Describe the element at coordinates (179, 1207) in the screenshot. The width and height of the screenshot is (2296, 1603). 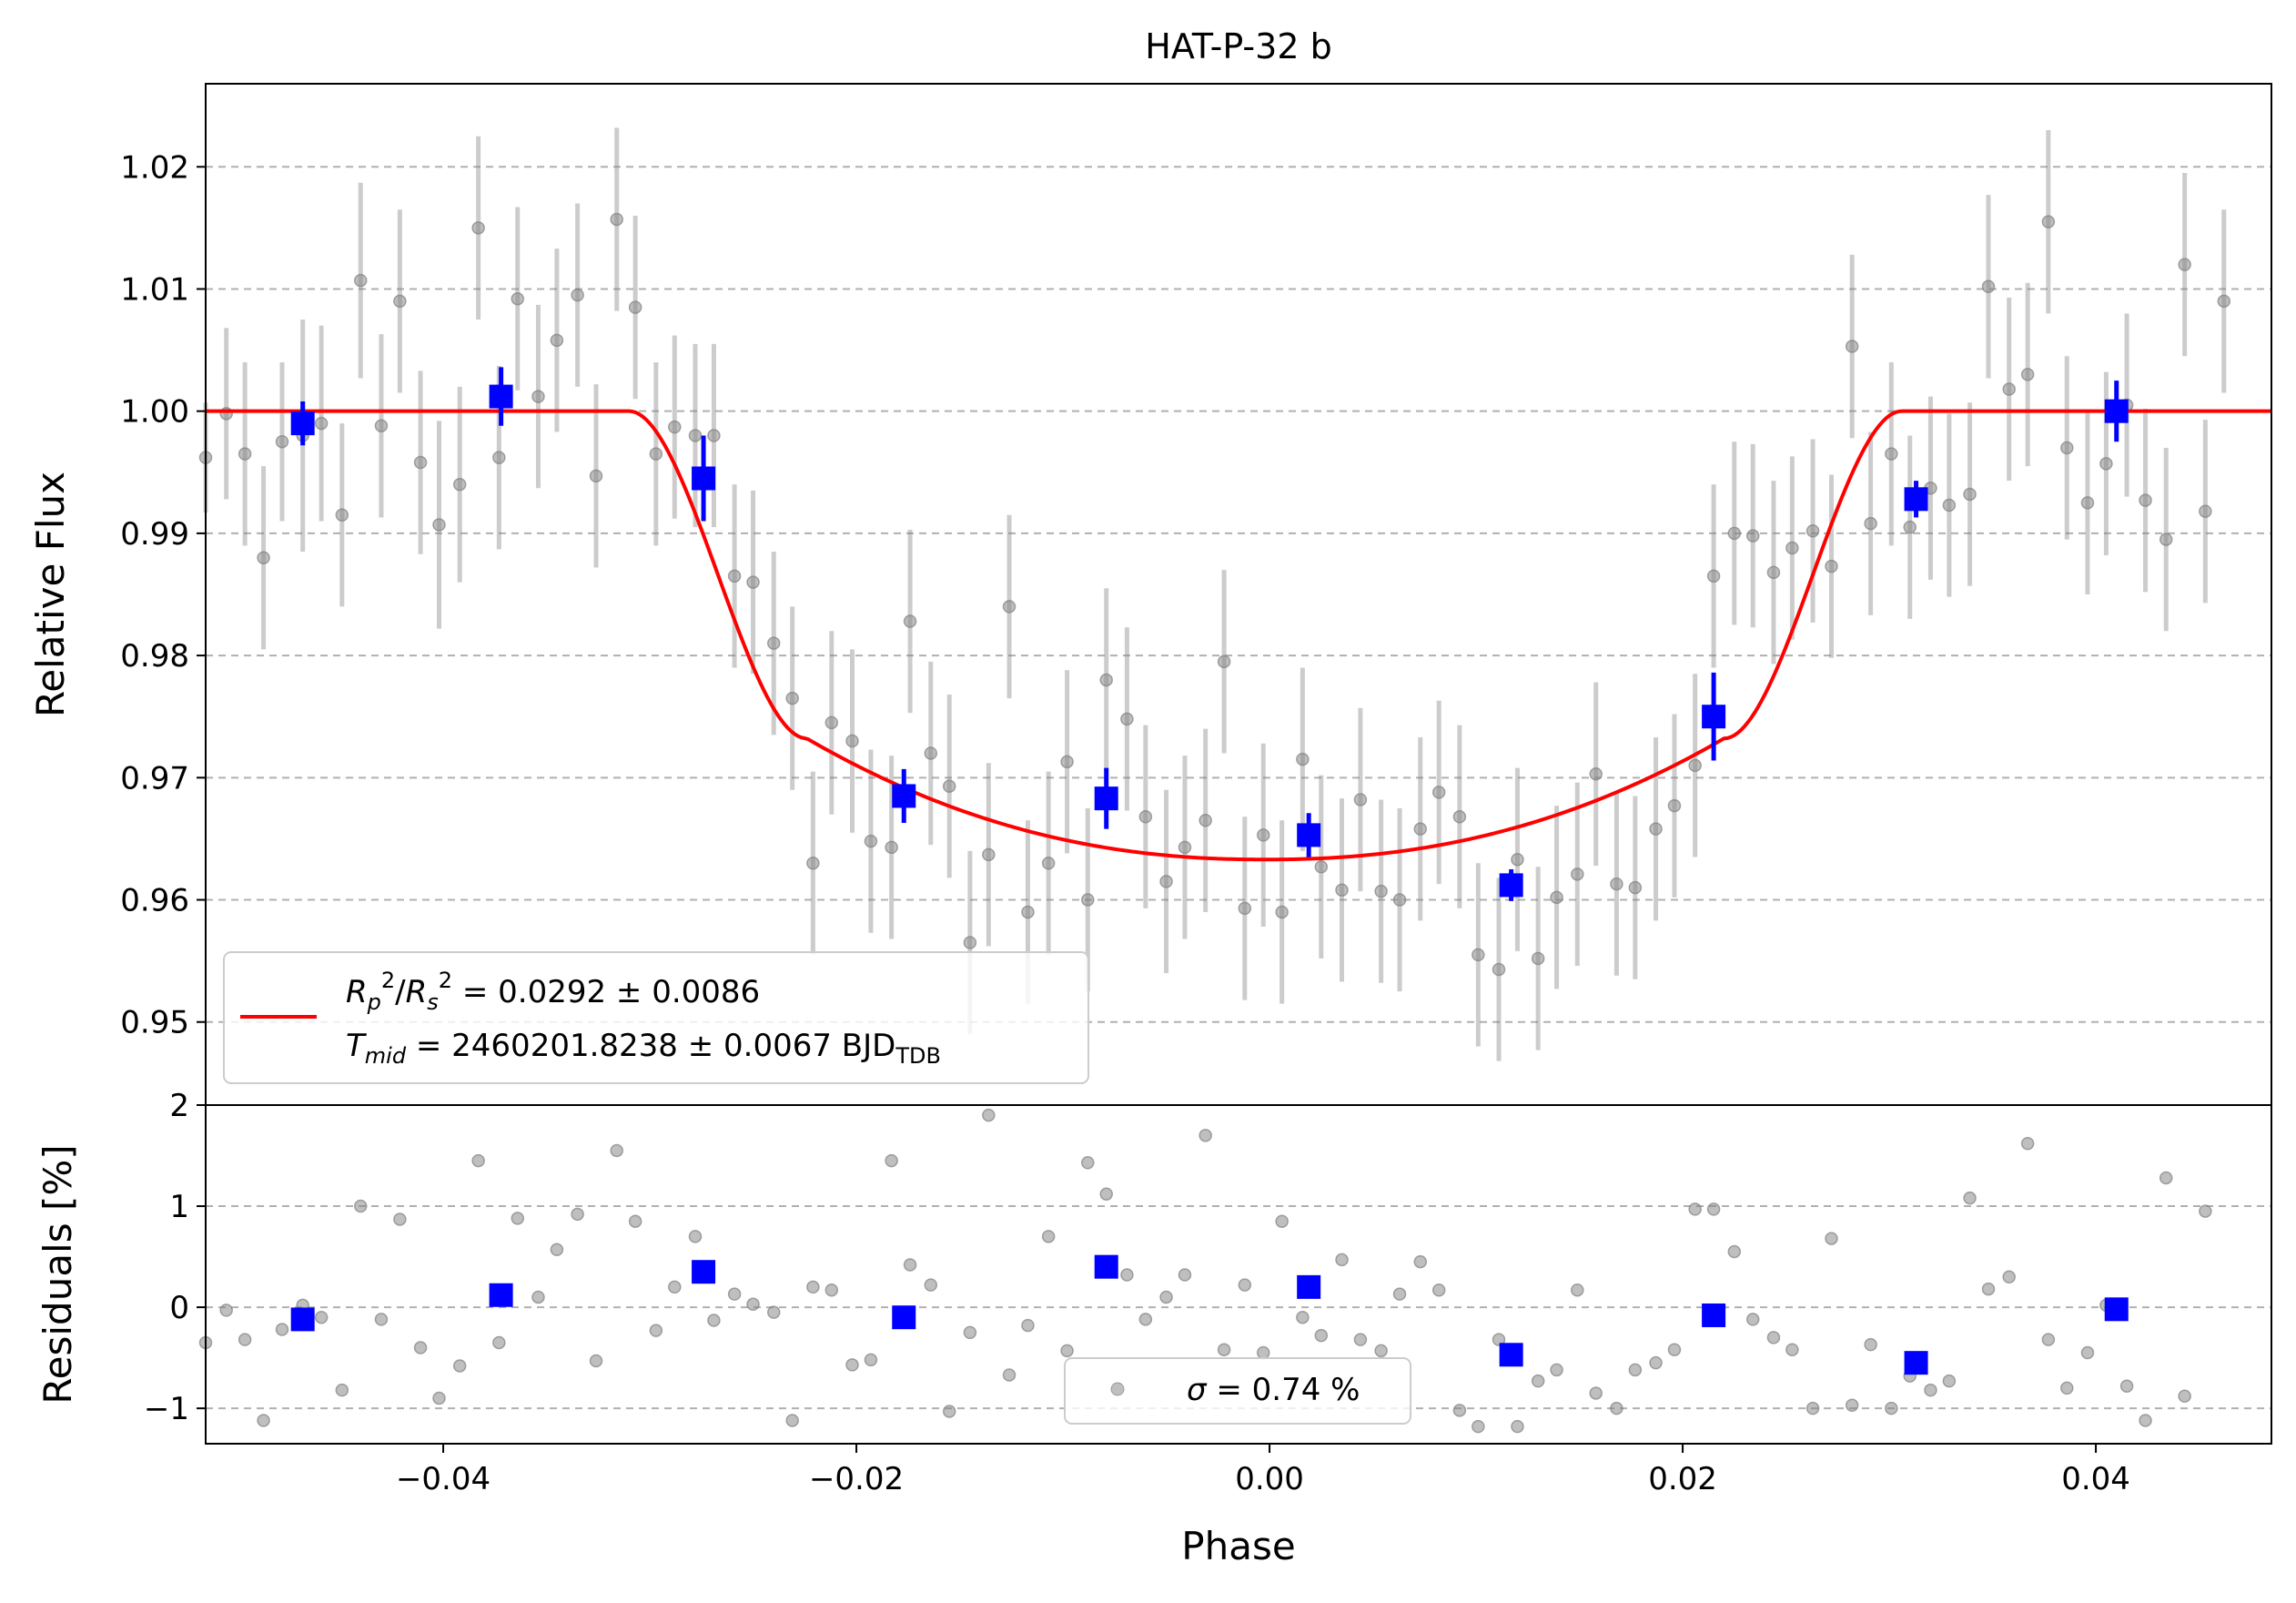
I see `residuals-y-tick-label: 1` at that location.